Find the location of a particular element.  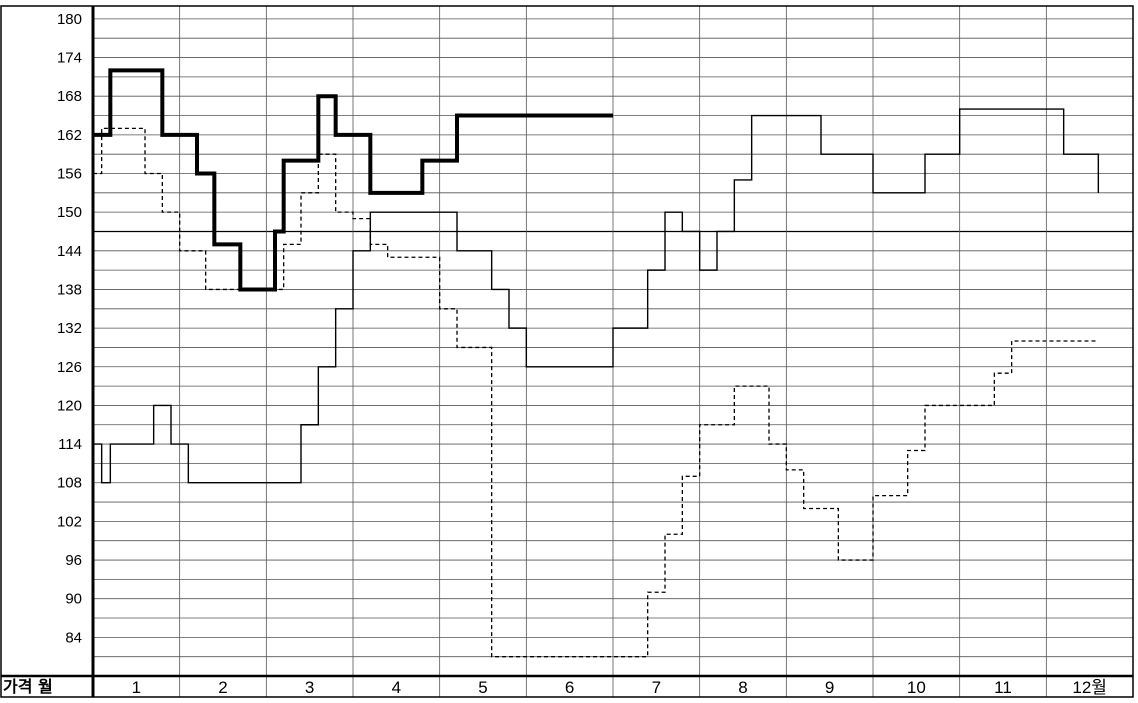

x-tick-label: 3 is located at coordinates (309, 687).